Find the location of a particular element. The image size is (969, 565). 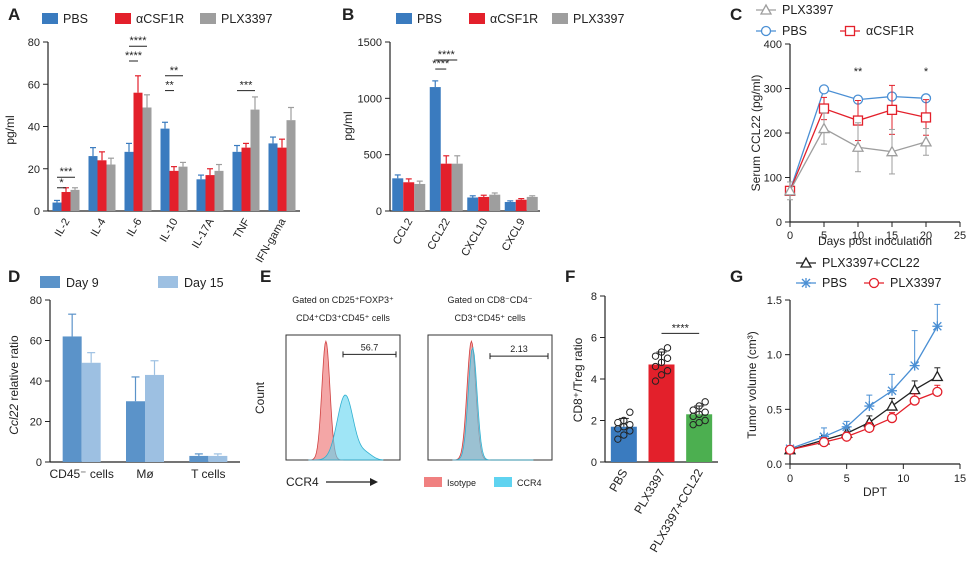

panelC-y-tick-label: 100 is located at coordinates (773, 179).